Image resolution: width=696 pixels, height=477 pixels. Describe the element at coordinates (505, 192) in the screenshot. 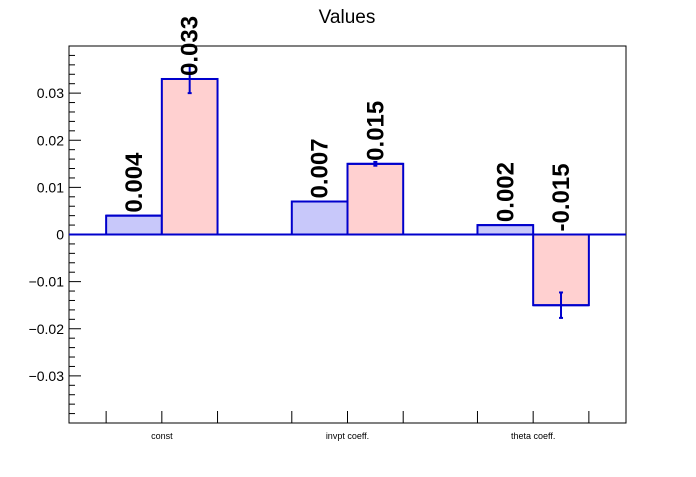

I see `bar-value-label: 0.002` at that location.